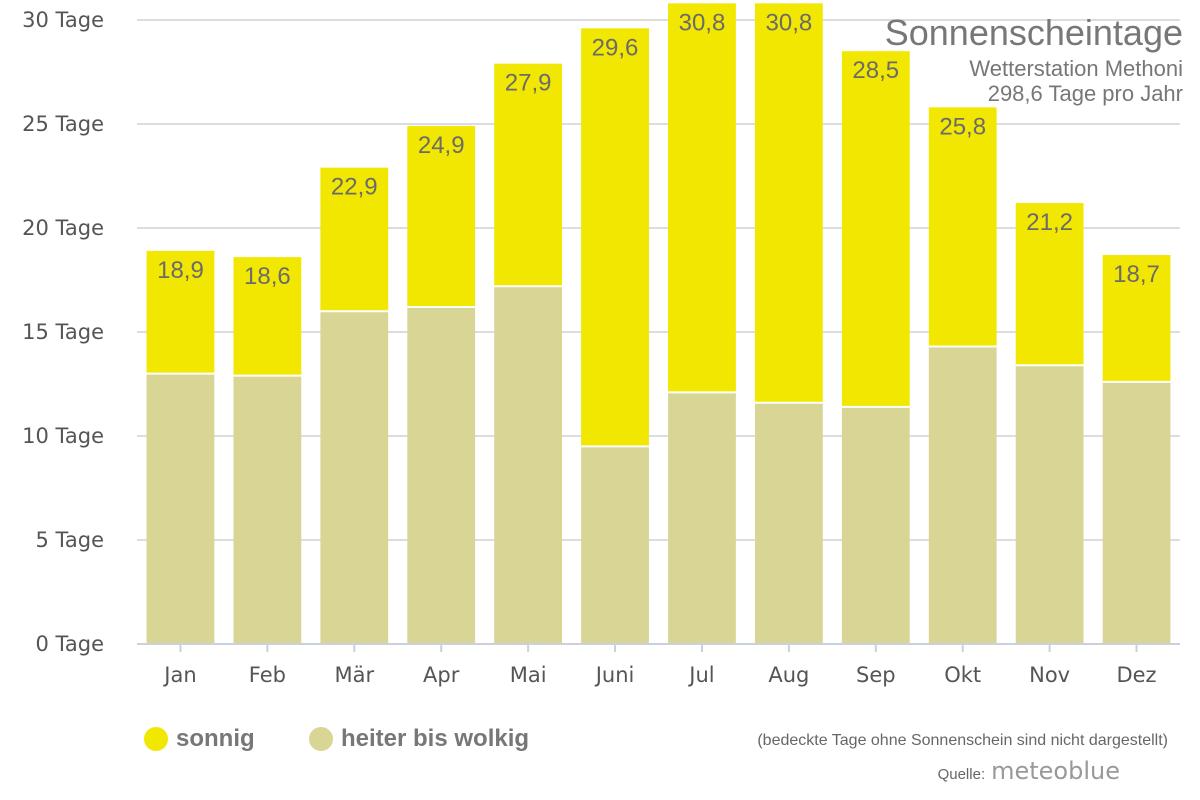 This screenshot has width=1200, height=800. What do you see at coordinates (435, 738) in the screenshot?
I see `legend-label-heiter: heiter bis wolkig` at bounding box center [435, 738].